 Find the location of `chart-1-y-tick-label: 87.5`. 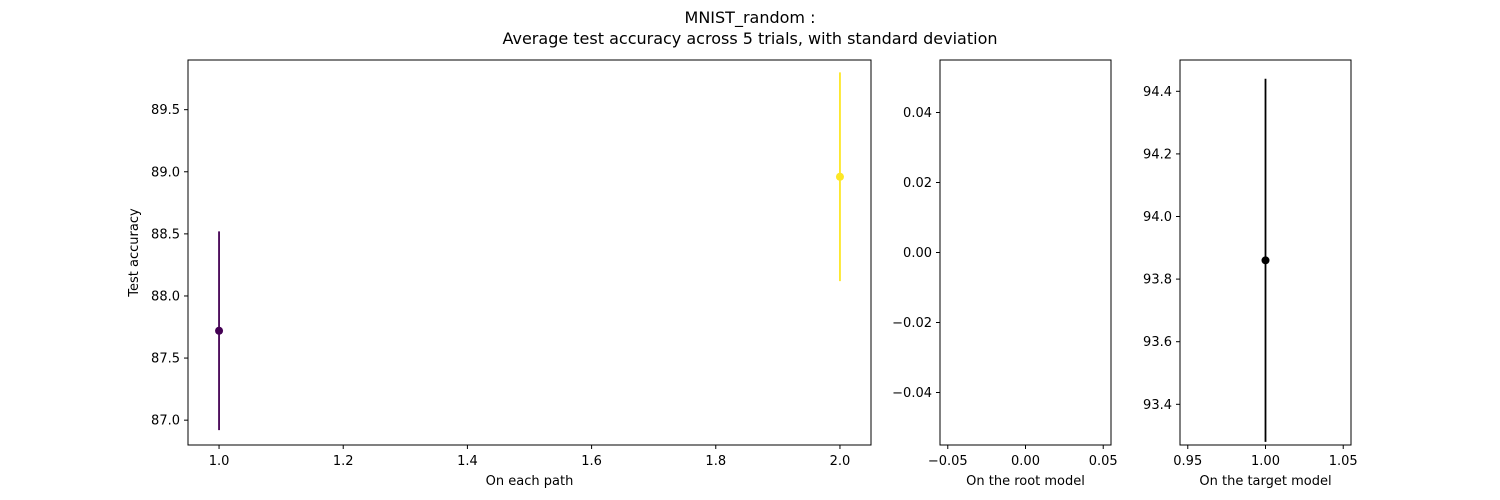

chart-1-y-tick-label: 87.5 is located at coordinates (165, 359).